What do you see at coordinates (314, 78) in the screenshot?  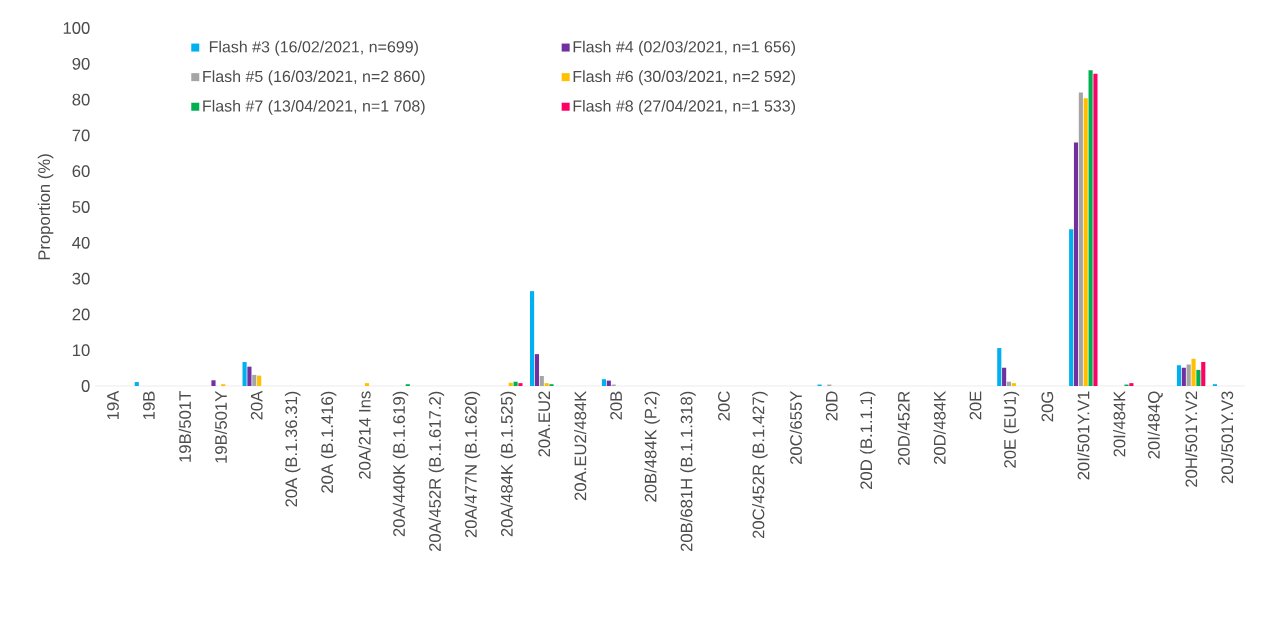 I see `legend-label: Flash #5 (16/03/2021, n=2 860)` at bounding box center [314, 78].